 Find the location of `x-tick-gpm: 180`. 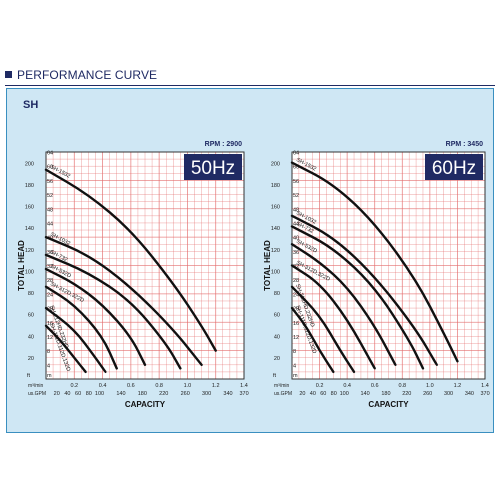

x-tick-gpm: 180 is located at coordinates (385, 394).